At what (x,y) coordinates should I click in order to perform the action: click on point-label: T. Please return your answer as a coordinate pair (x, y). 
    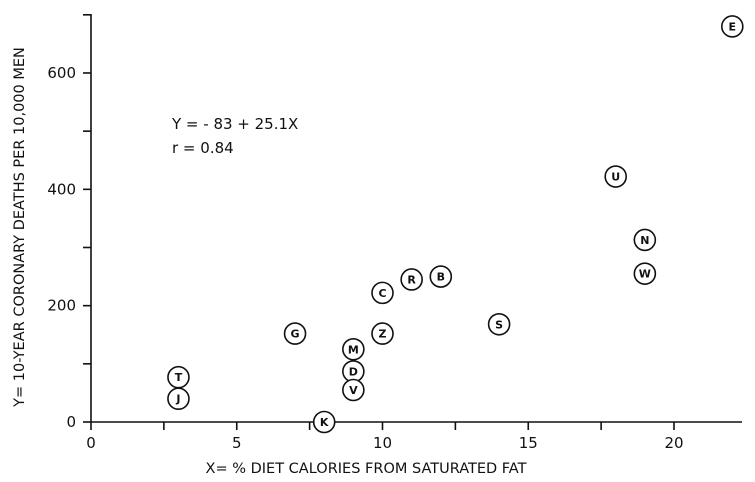
    Looking at the image, I should click on (179, 377).